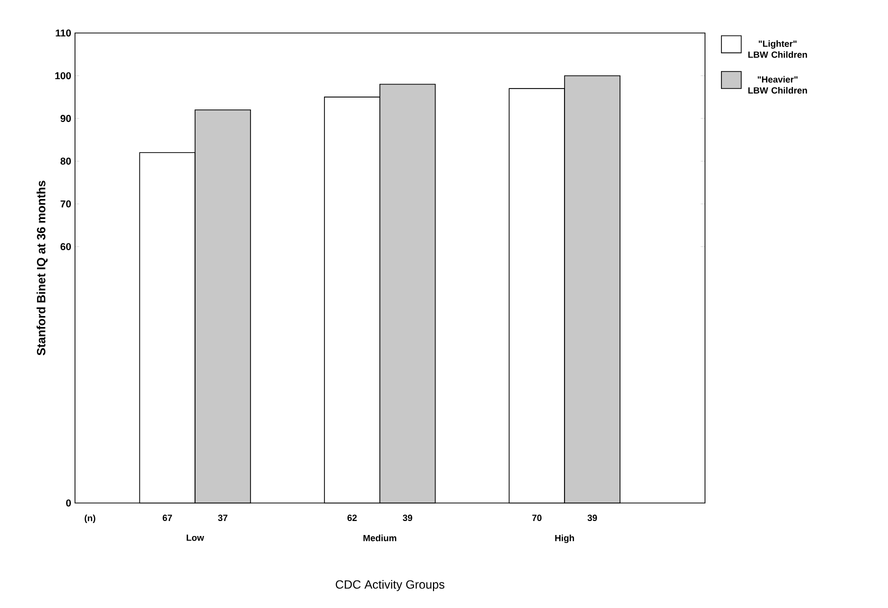 This screenshot has height=608, width=888. I want to click on text: 62, so click(352, 518).